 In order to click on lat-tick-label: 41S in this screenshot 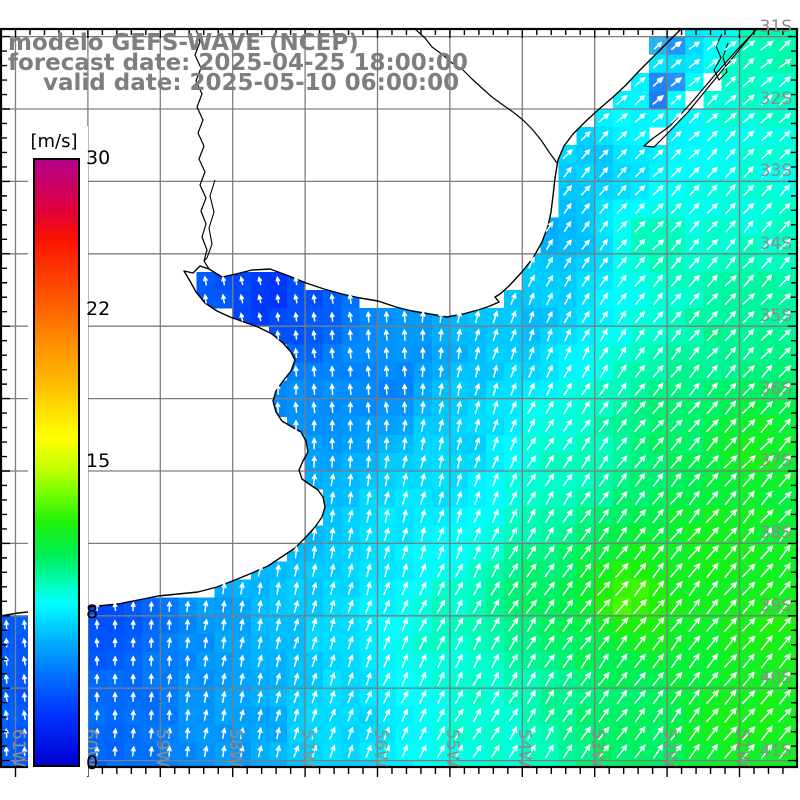, I will do `click(775, 750)`.